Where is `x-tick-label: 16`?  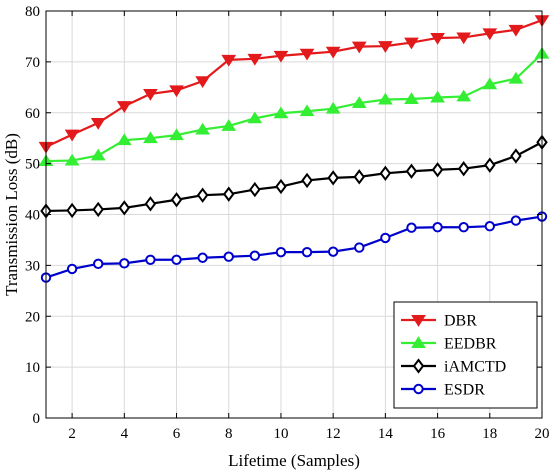
x-tick-label: 16 is located at coordinates (438, 434).